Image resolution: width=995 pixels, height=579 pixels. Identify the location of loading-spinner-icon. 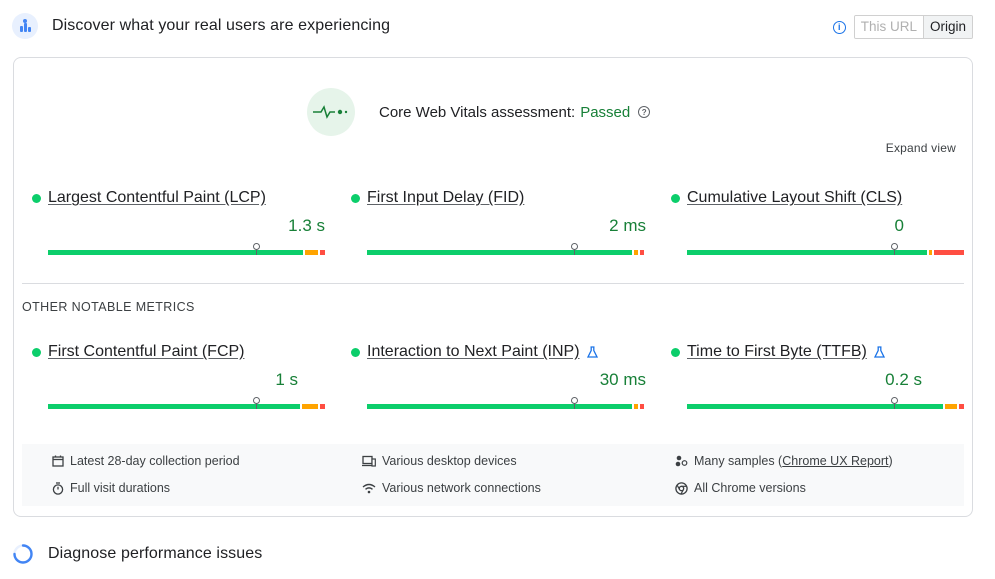
(23, 554).